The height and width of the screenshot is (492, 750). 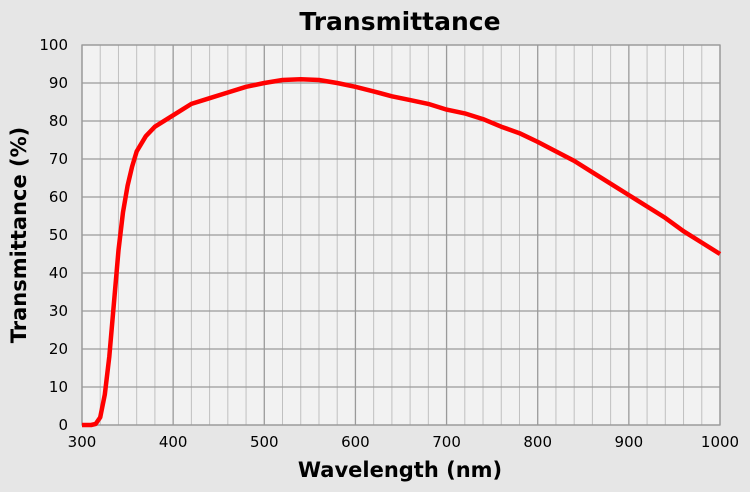 I want to click on x-tick-label: 600, so click(x=355, y=442).